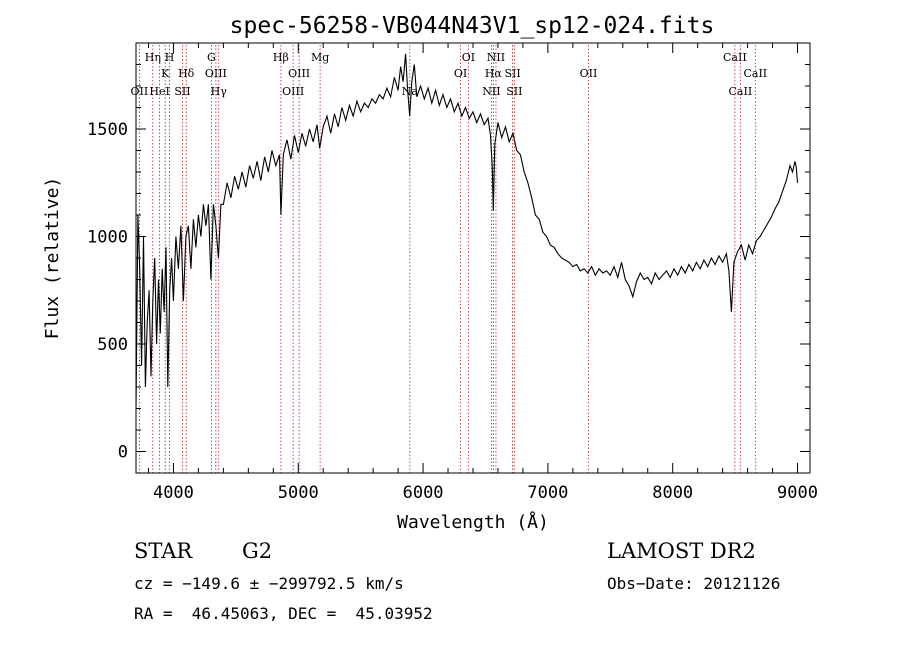  Describe the element at coordinates (211, 57) in the screenshot. I see `emission-line-label: G` at that location.